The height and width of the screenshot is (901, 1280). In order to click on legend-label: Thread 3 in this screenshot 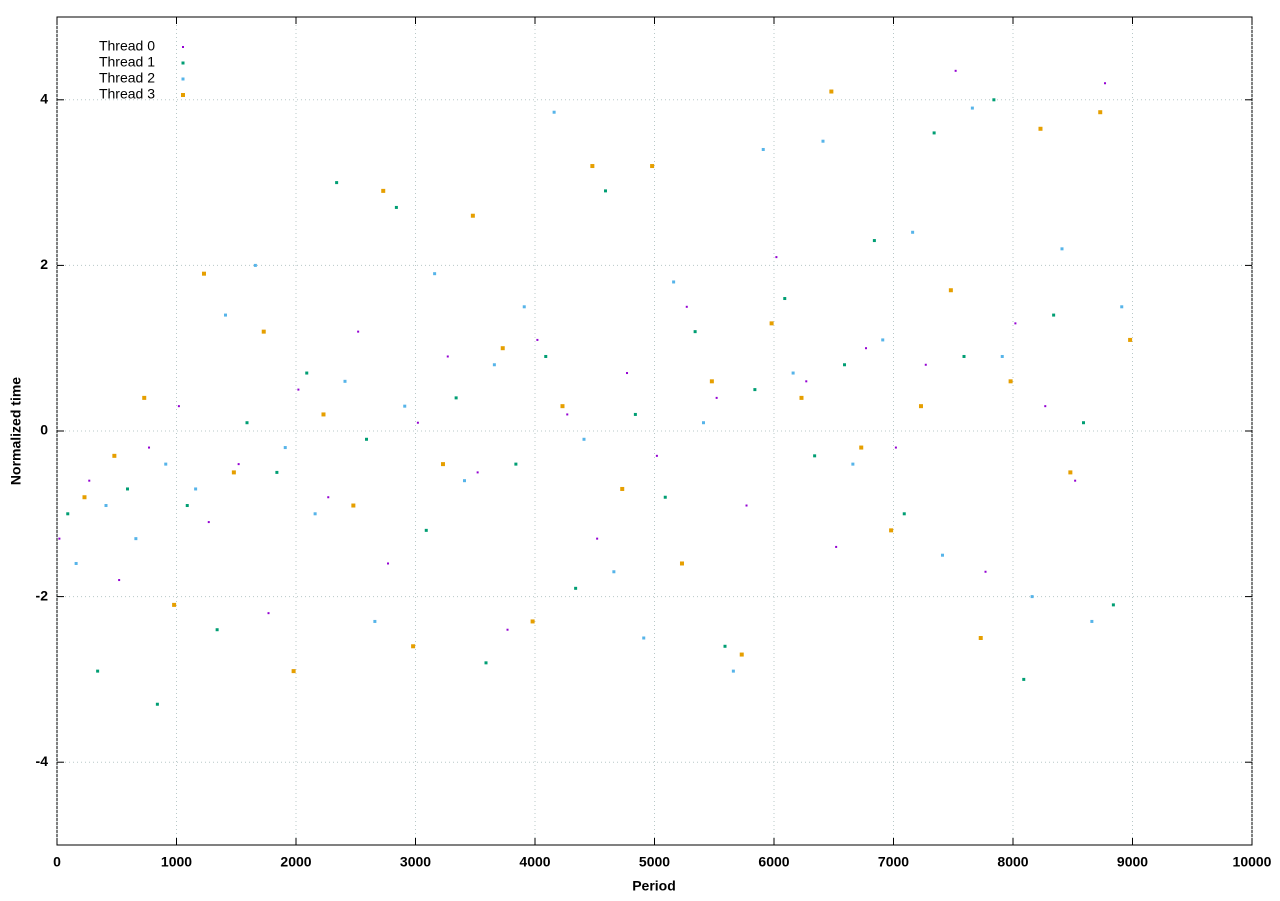, I will do `click(127, 94)`.